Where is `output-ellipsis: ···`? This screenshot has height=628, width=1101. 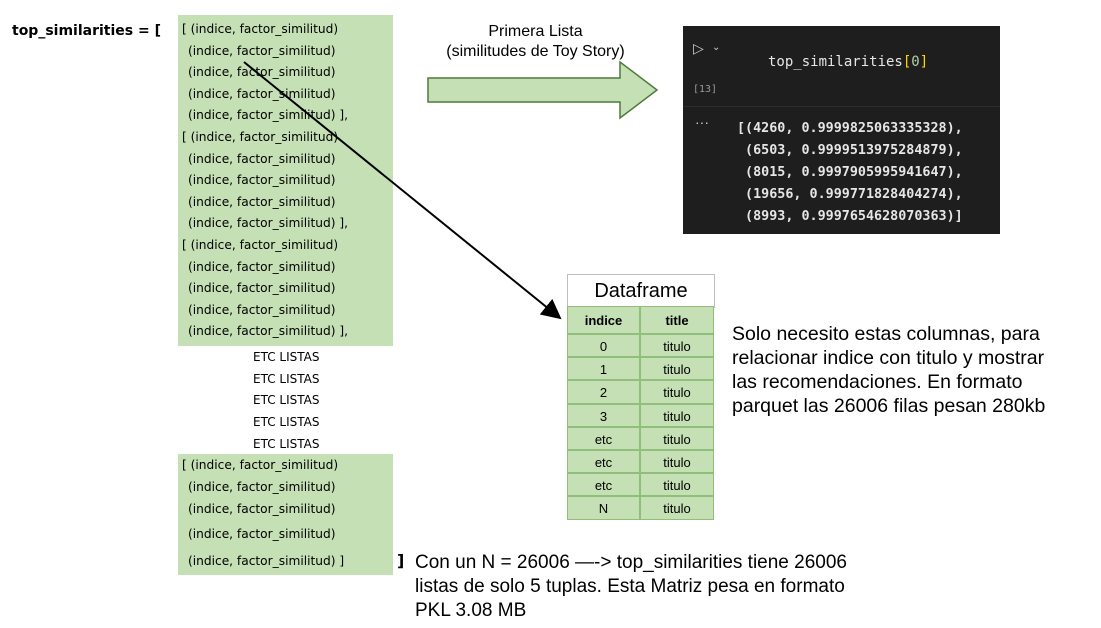 output-ellipsis: ··· is located at coordinates (702, 122).